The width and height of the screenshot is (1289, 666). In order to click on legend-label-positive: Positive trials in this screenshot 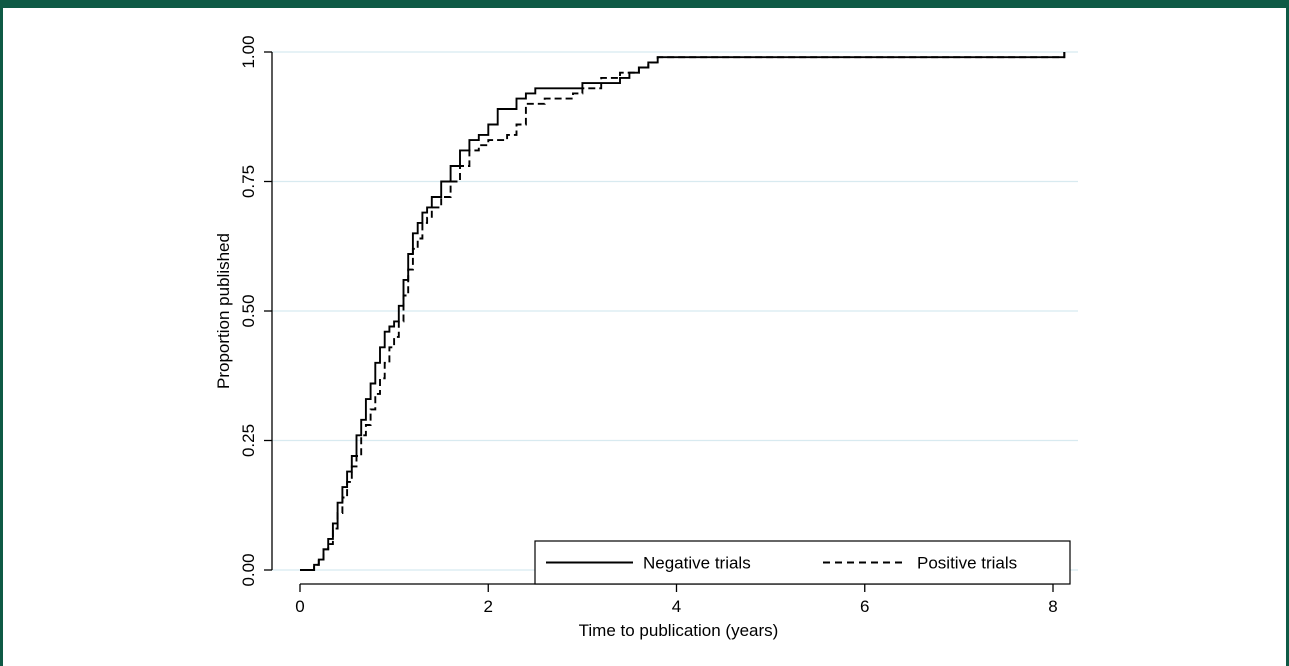, I will do `click(967, 563)`.